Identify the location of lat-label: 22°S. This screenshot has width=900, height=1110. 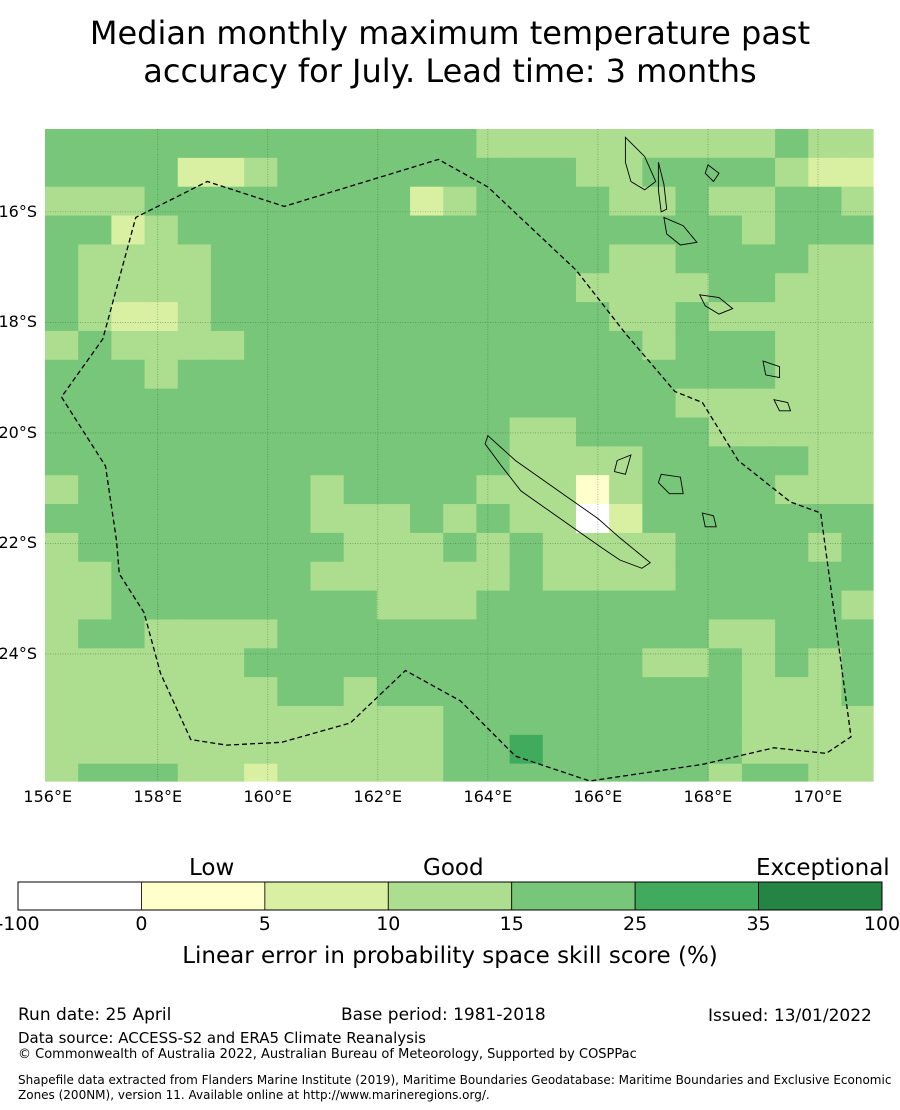
(18, 543).